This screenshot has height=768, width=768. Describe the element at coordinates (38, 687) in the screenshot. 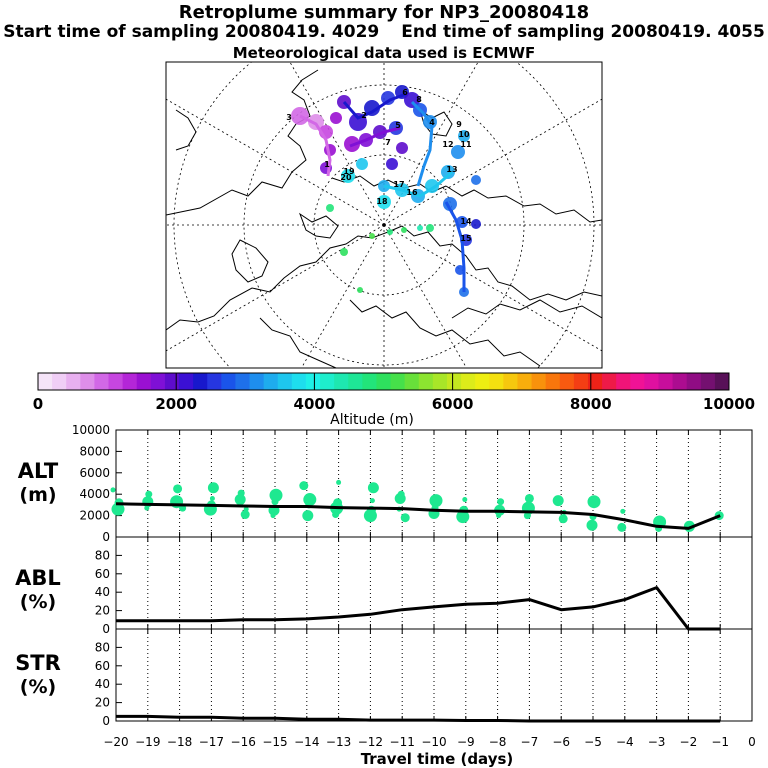

I see `str-unit: (%)` at that location.